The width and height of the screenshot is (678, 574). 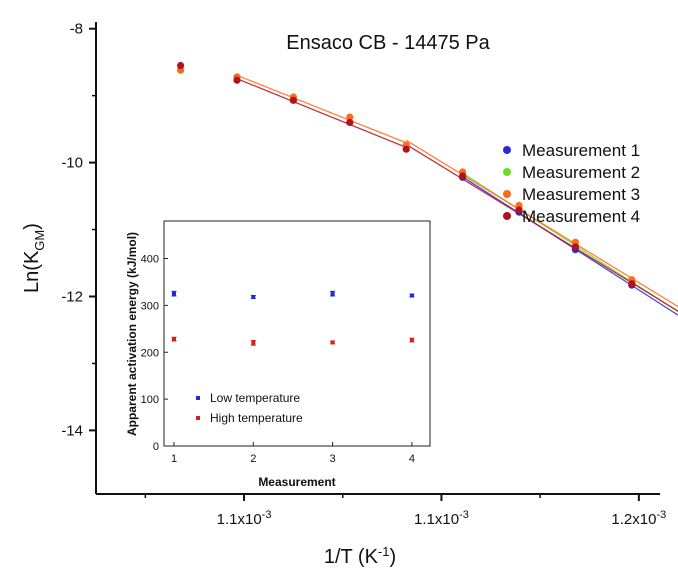 What do you see at coordinates (255, 398) in the screenshot?
I see `inset-legend-label: Low temperature` at bounding box center [255, 398].